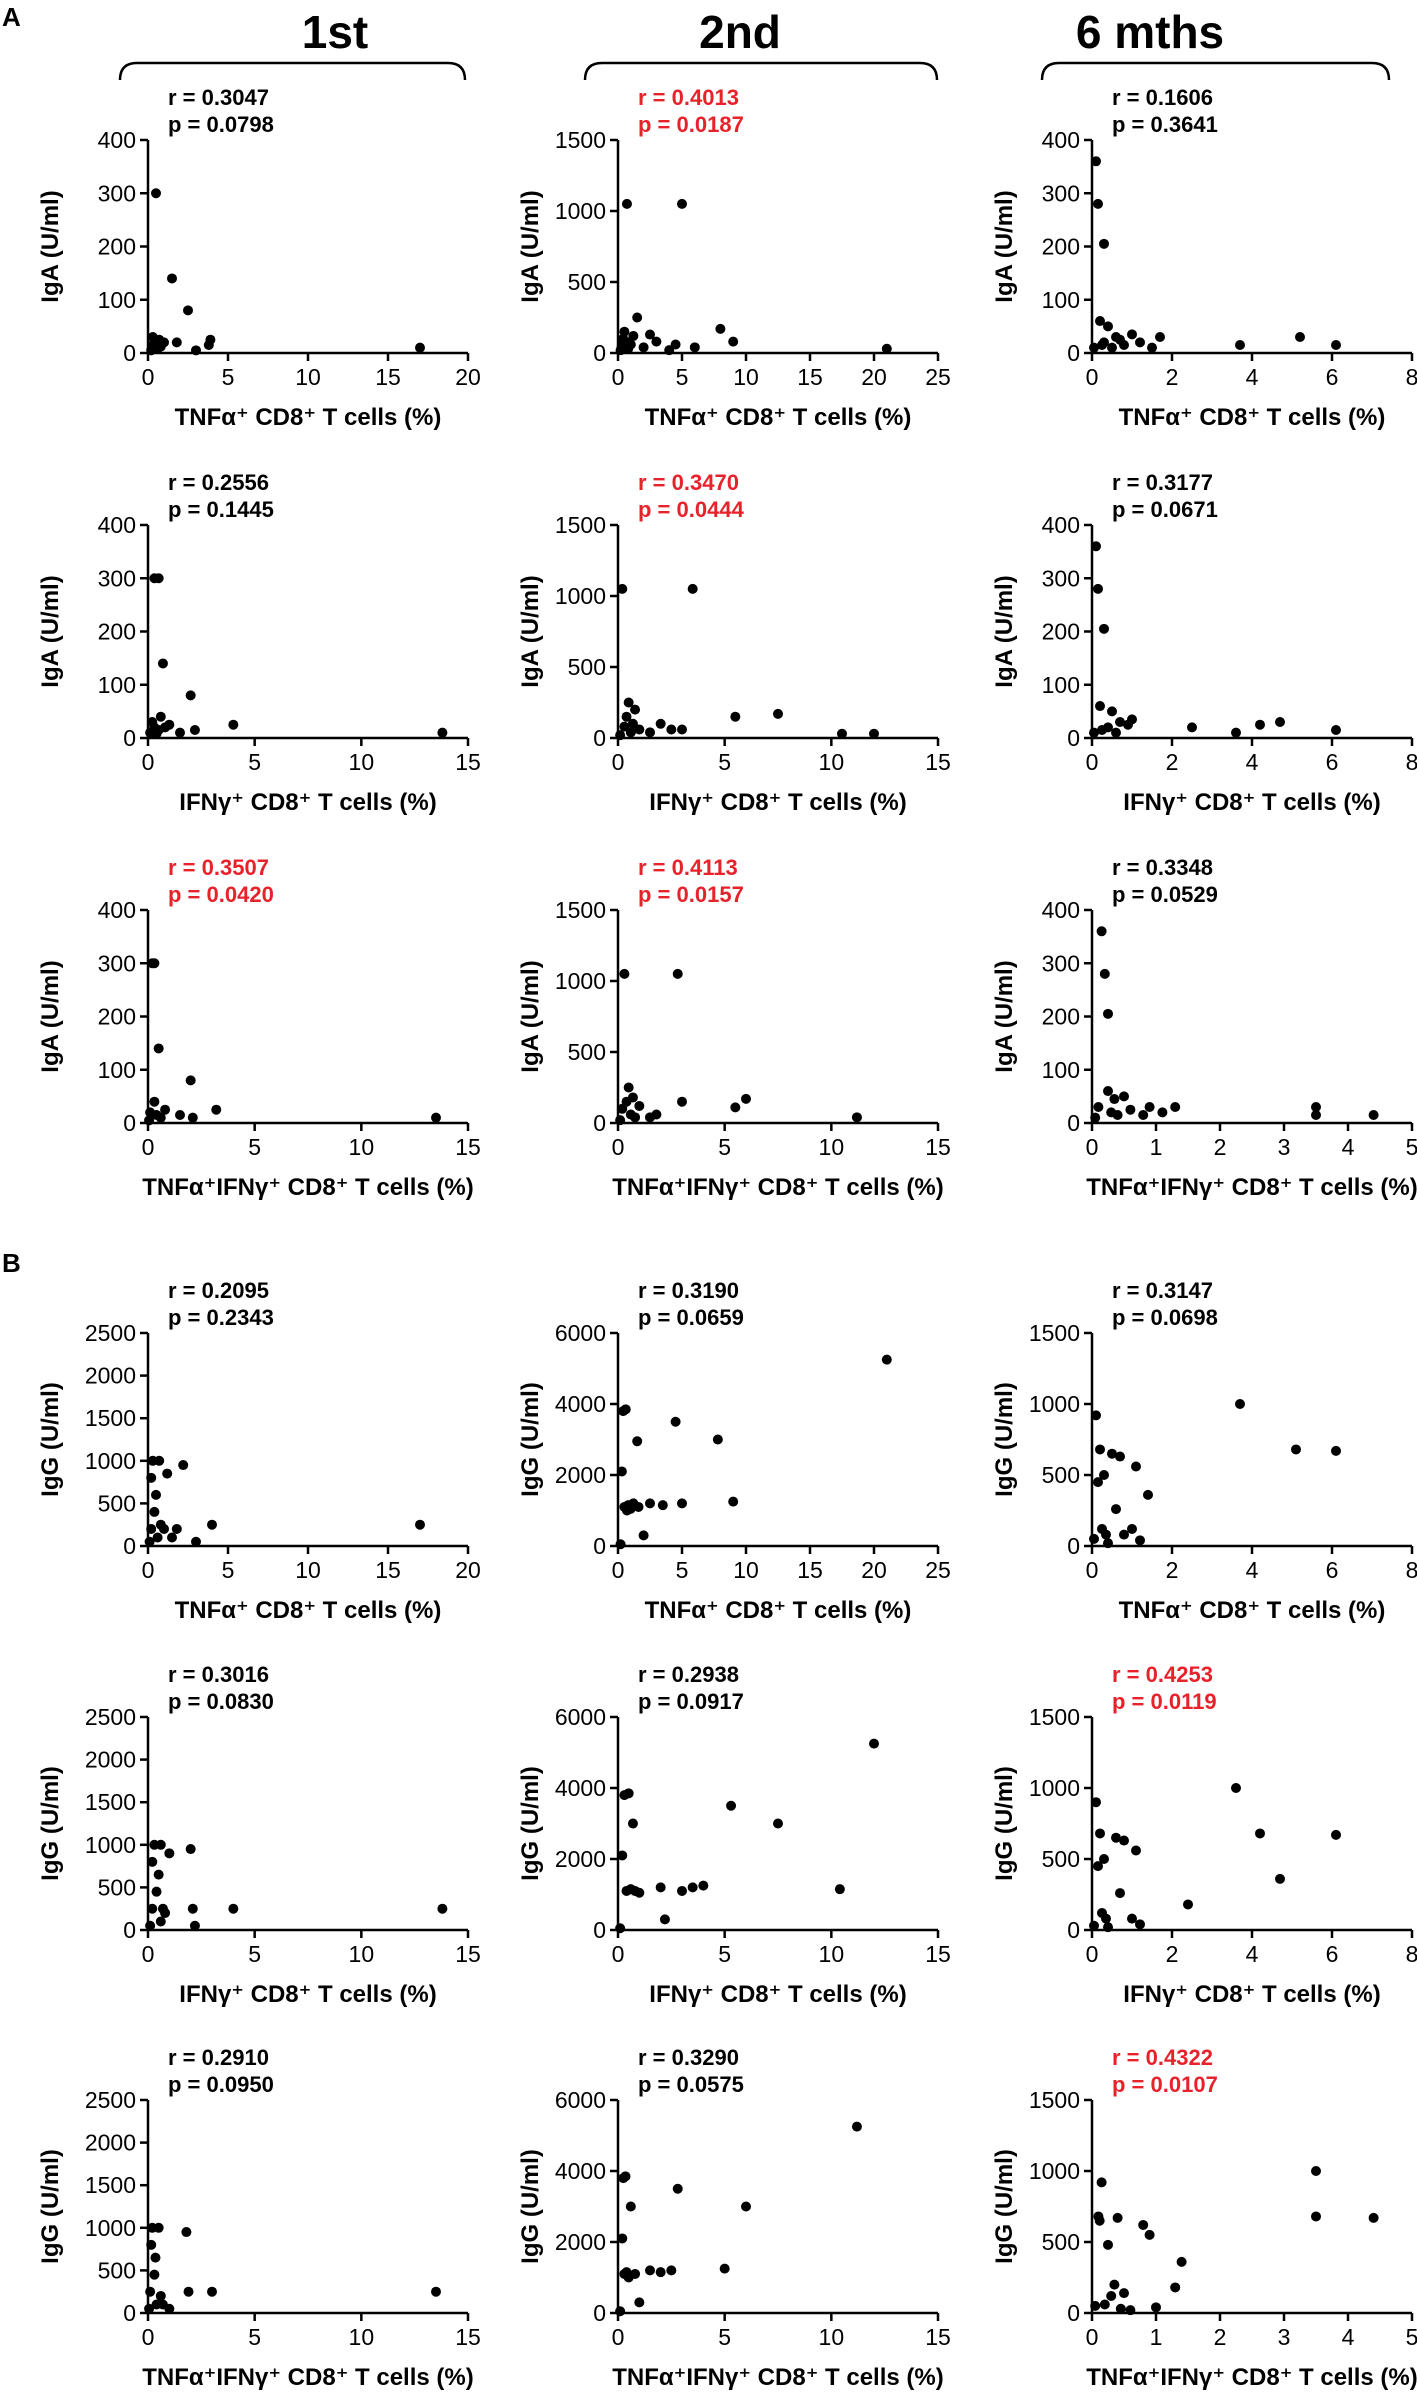 This screenshot has height=2402, width=1417. I want to click on x-tick-label: 4, so click(1348, 1147).